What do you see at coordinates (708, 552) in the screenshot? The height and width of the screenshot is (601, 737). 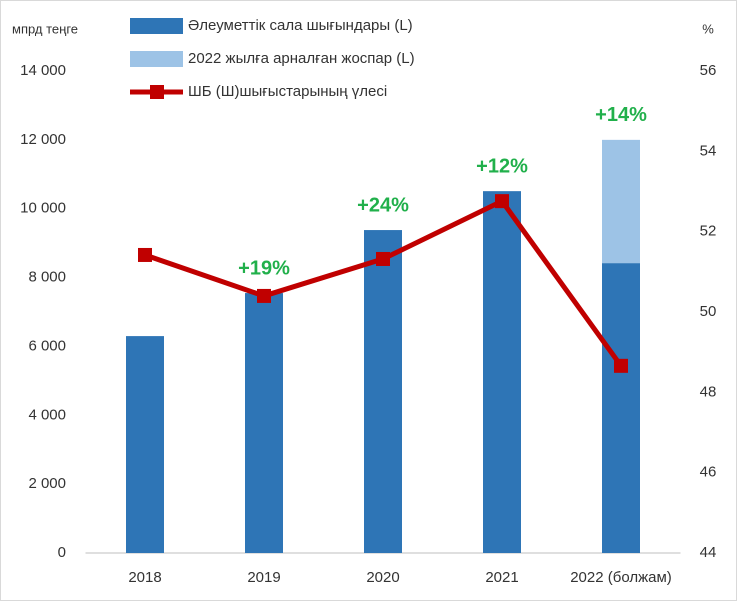 I see `y2-tick-label: 44` at bounding box center [708, 552].